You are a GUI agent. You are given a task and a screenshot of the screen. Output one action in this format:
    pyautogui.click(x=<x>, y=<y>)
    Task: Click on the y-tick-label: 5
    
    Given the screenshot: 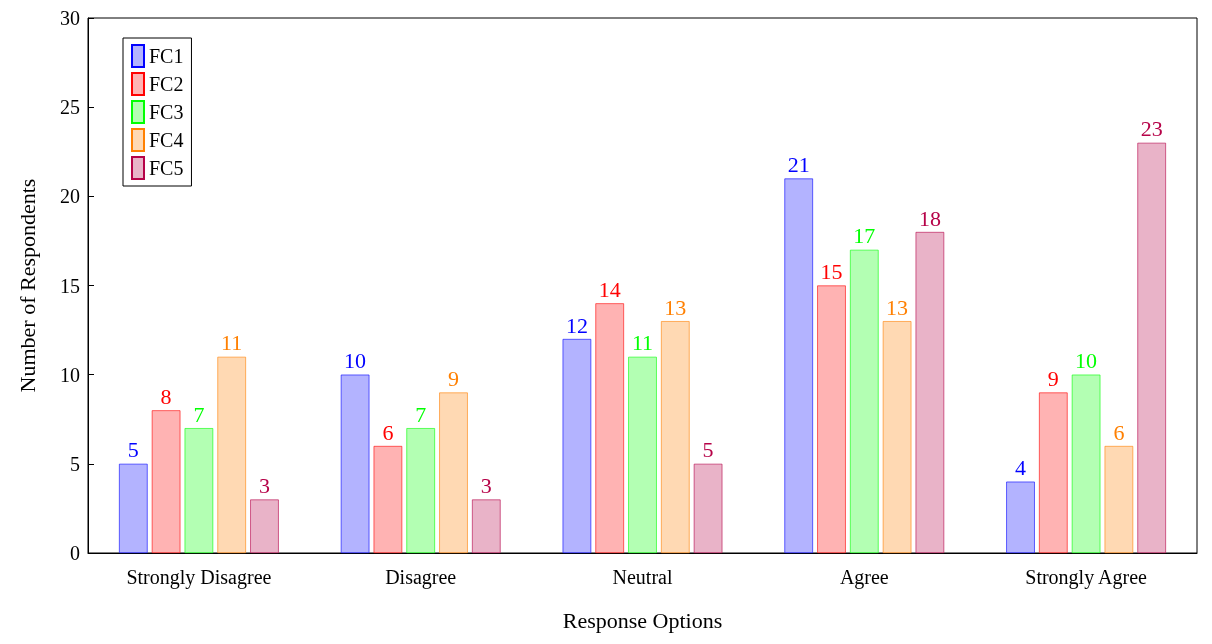 What is the action you would take?
    pyautogui.click(x=75, y=463)
    